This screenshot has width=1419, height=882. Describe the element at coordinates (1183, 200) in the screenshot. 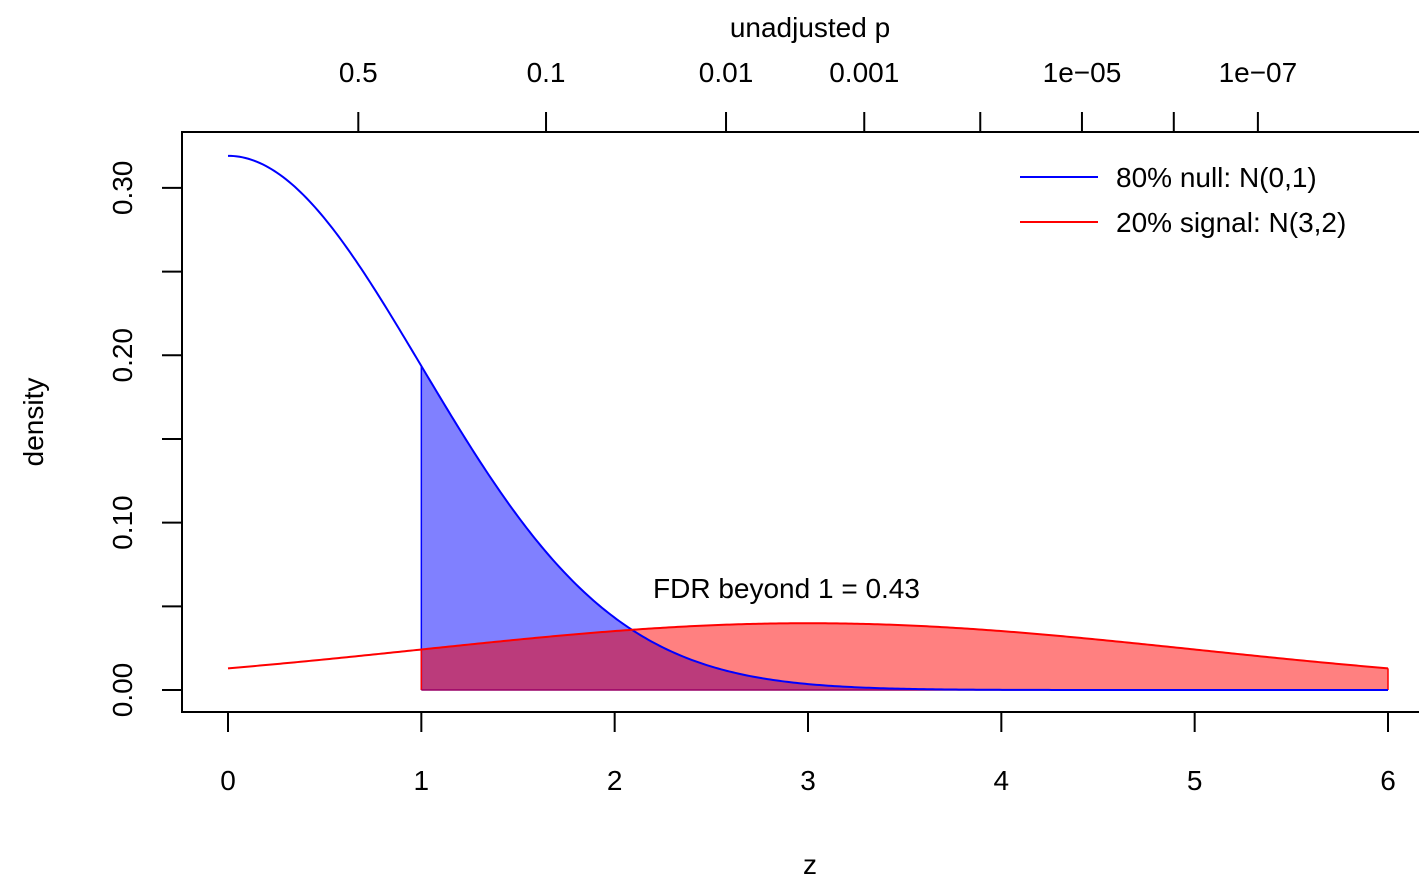

I see `legend: 80% null: N(0,1) 20% signal: N(3,2)` at that location.